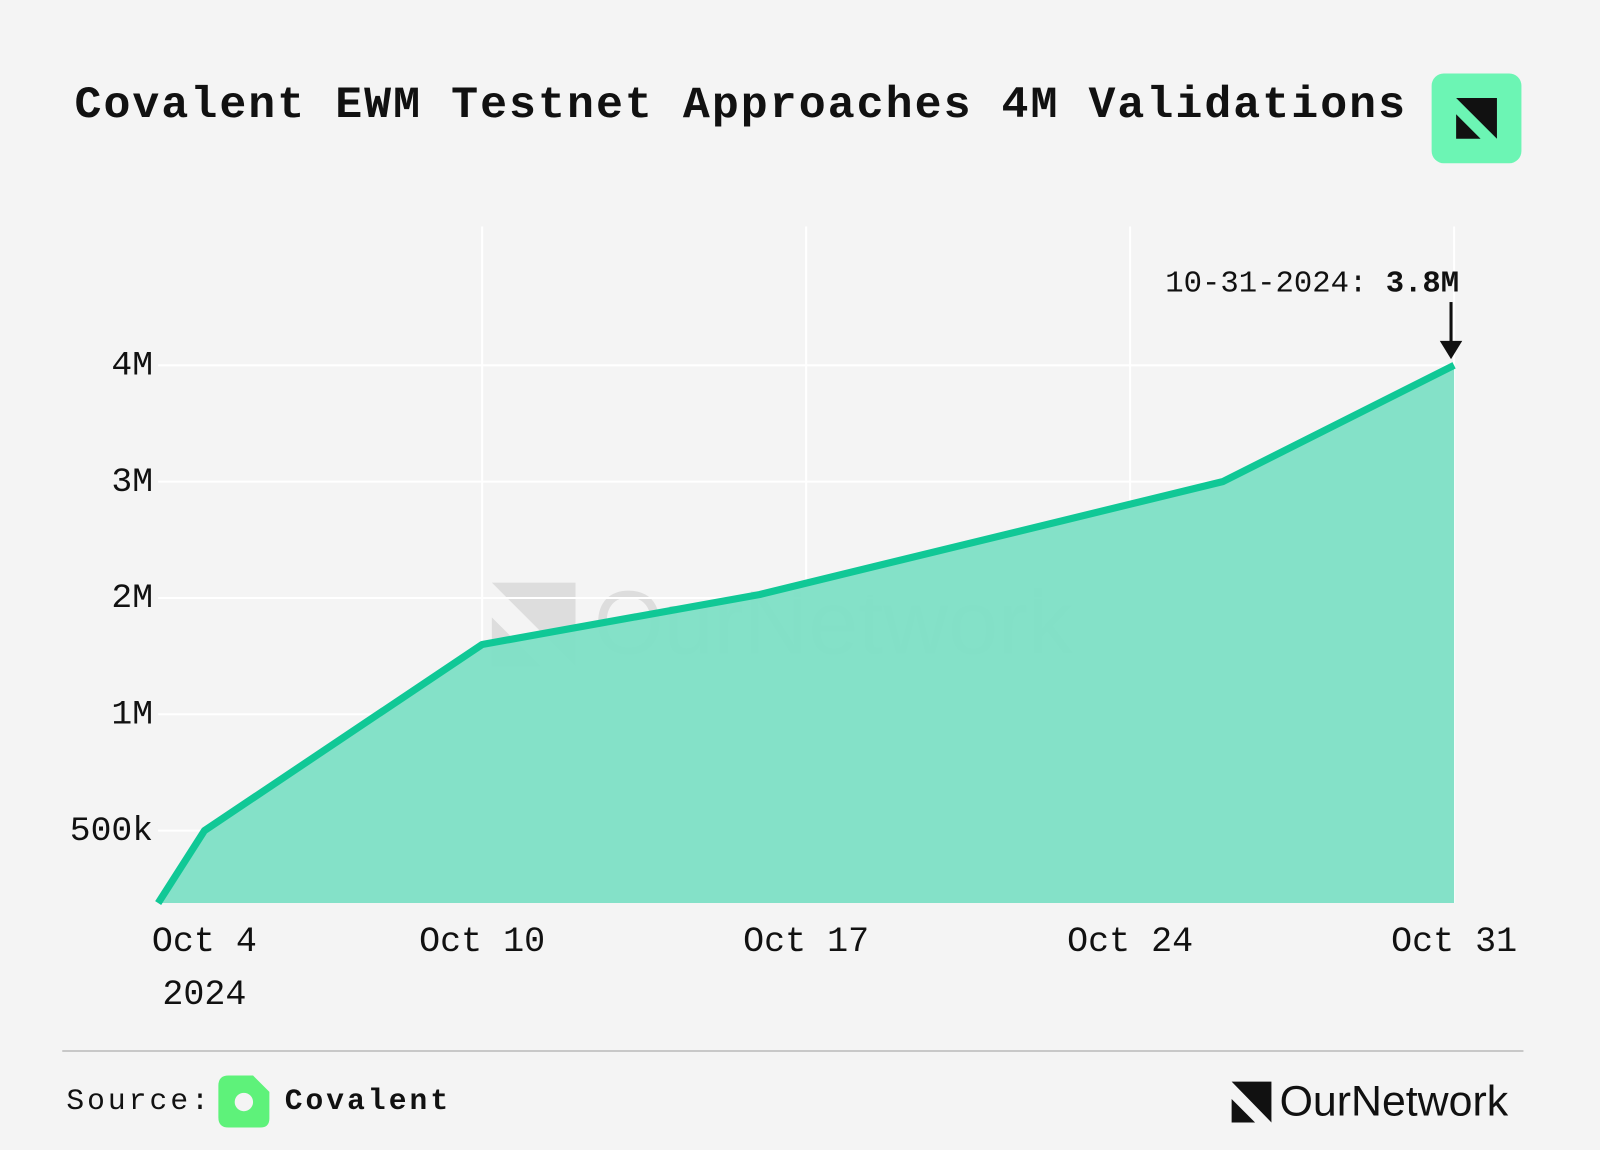 The width and height of the screenshot is (1600, 1150). I want to click on y-tick-label: 1M, so click(132, 714).